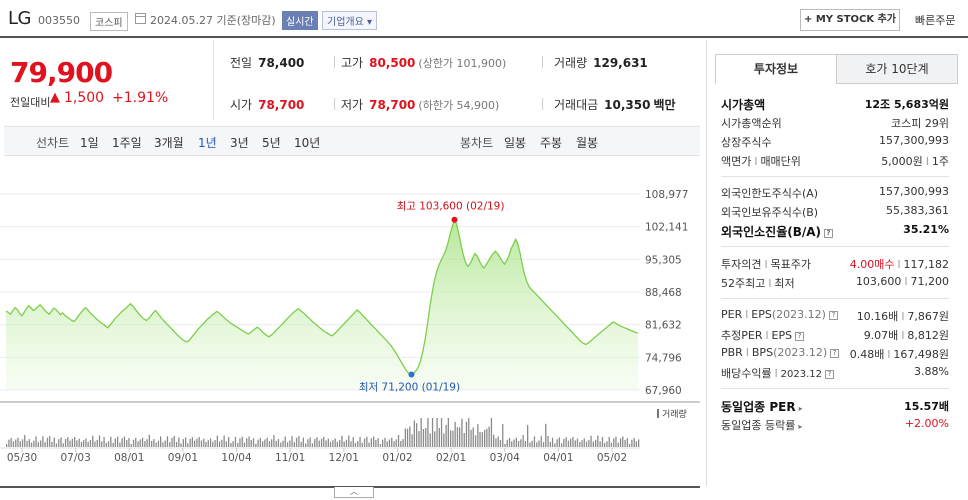 This screenshot has width=968, height=500. What do you see at coordinates (751, 123) in the screenshot?
I see `cap-rank-label: 시가총액순위` at bounding box center [751, 123].